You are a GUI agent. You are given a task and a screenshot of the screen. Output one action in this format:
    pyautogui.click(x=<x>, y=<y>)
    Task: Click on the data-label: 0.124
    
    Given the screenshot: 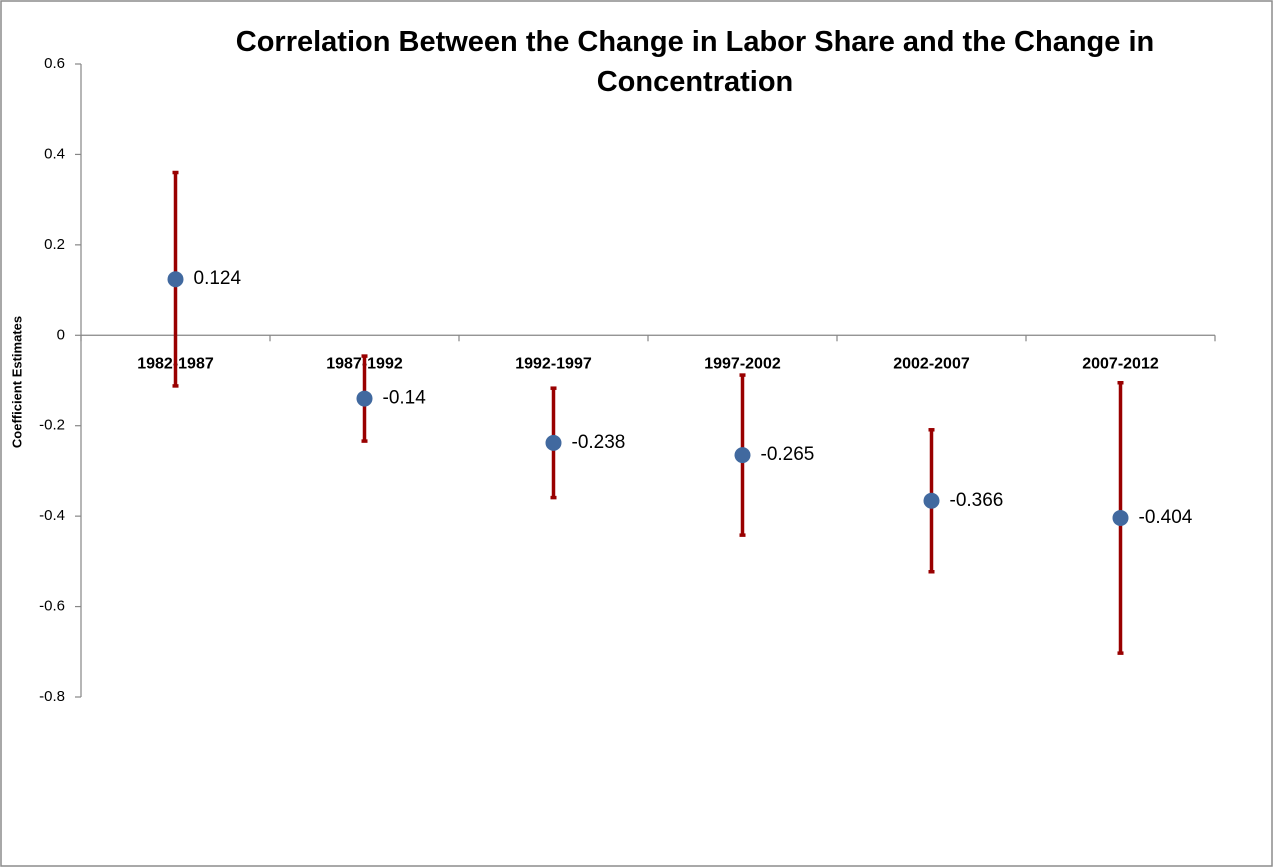 What is the action you would take?
    pyautogui.click(x=218, y=278)
    